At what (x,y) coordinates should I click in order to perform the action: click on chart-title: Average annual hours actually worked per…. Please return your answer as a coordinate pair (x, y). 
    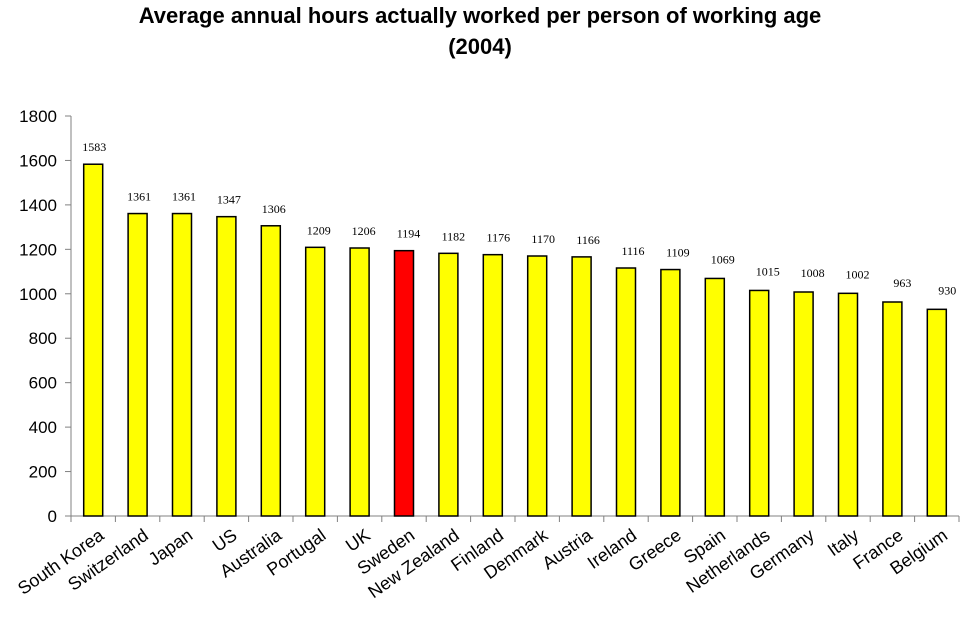
    Looking at the image, I should click on (480, 31).